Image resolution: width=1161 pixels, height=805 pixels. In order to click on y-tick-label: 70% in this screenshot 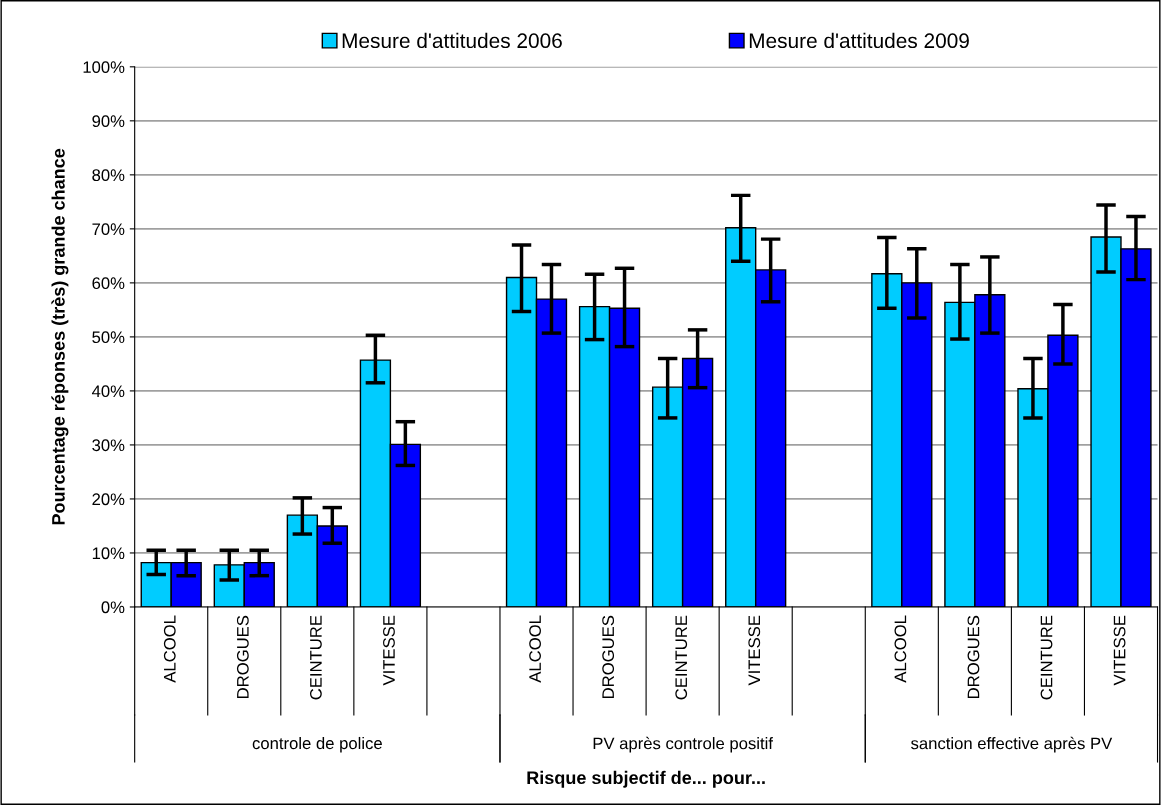, I will do `click(108, 229)`.